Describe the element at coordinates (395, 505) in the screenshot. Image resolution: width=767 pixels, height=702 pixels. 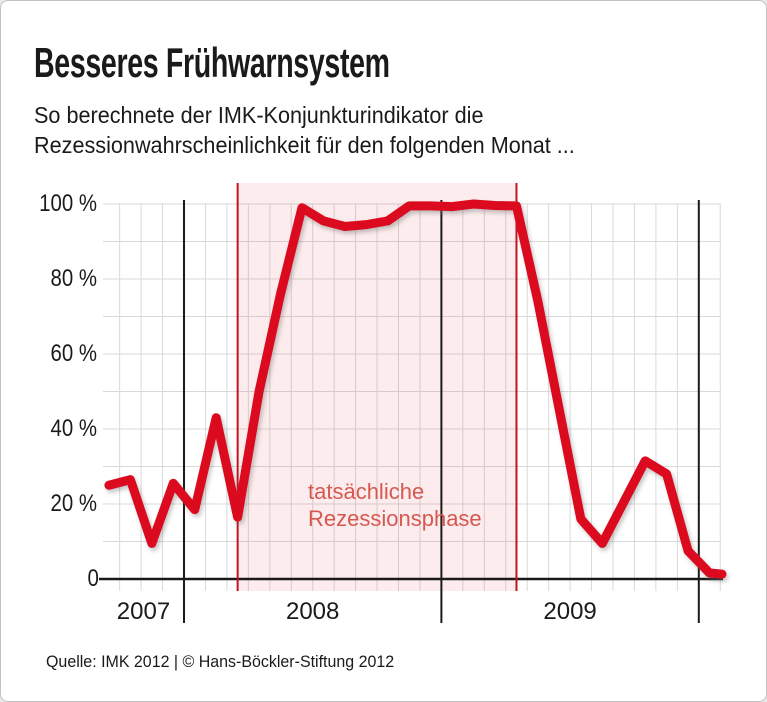
I see `recession-band-label: tatsächliche Rezessionsphase` at that location.